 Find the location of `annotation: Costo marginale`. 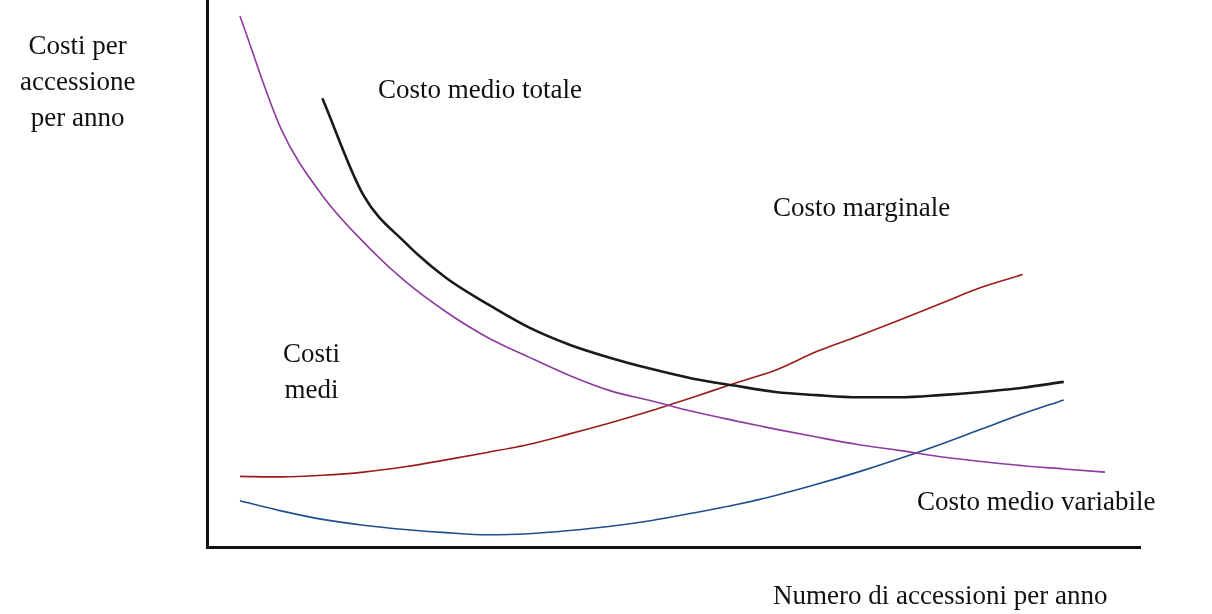

annotation: Costo marginale is located at coordinates (862, 207).